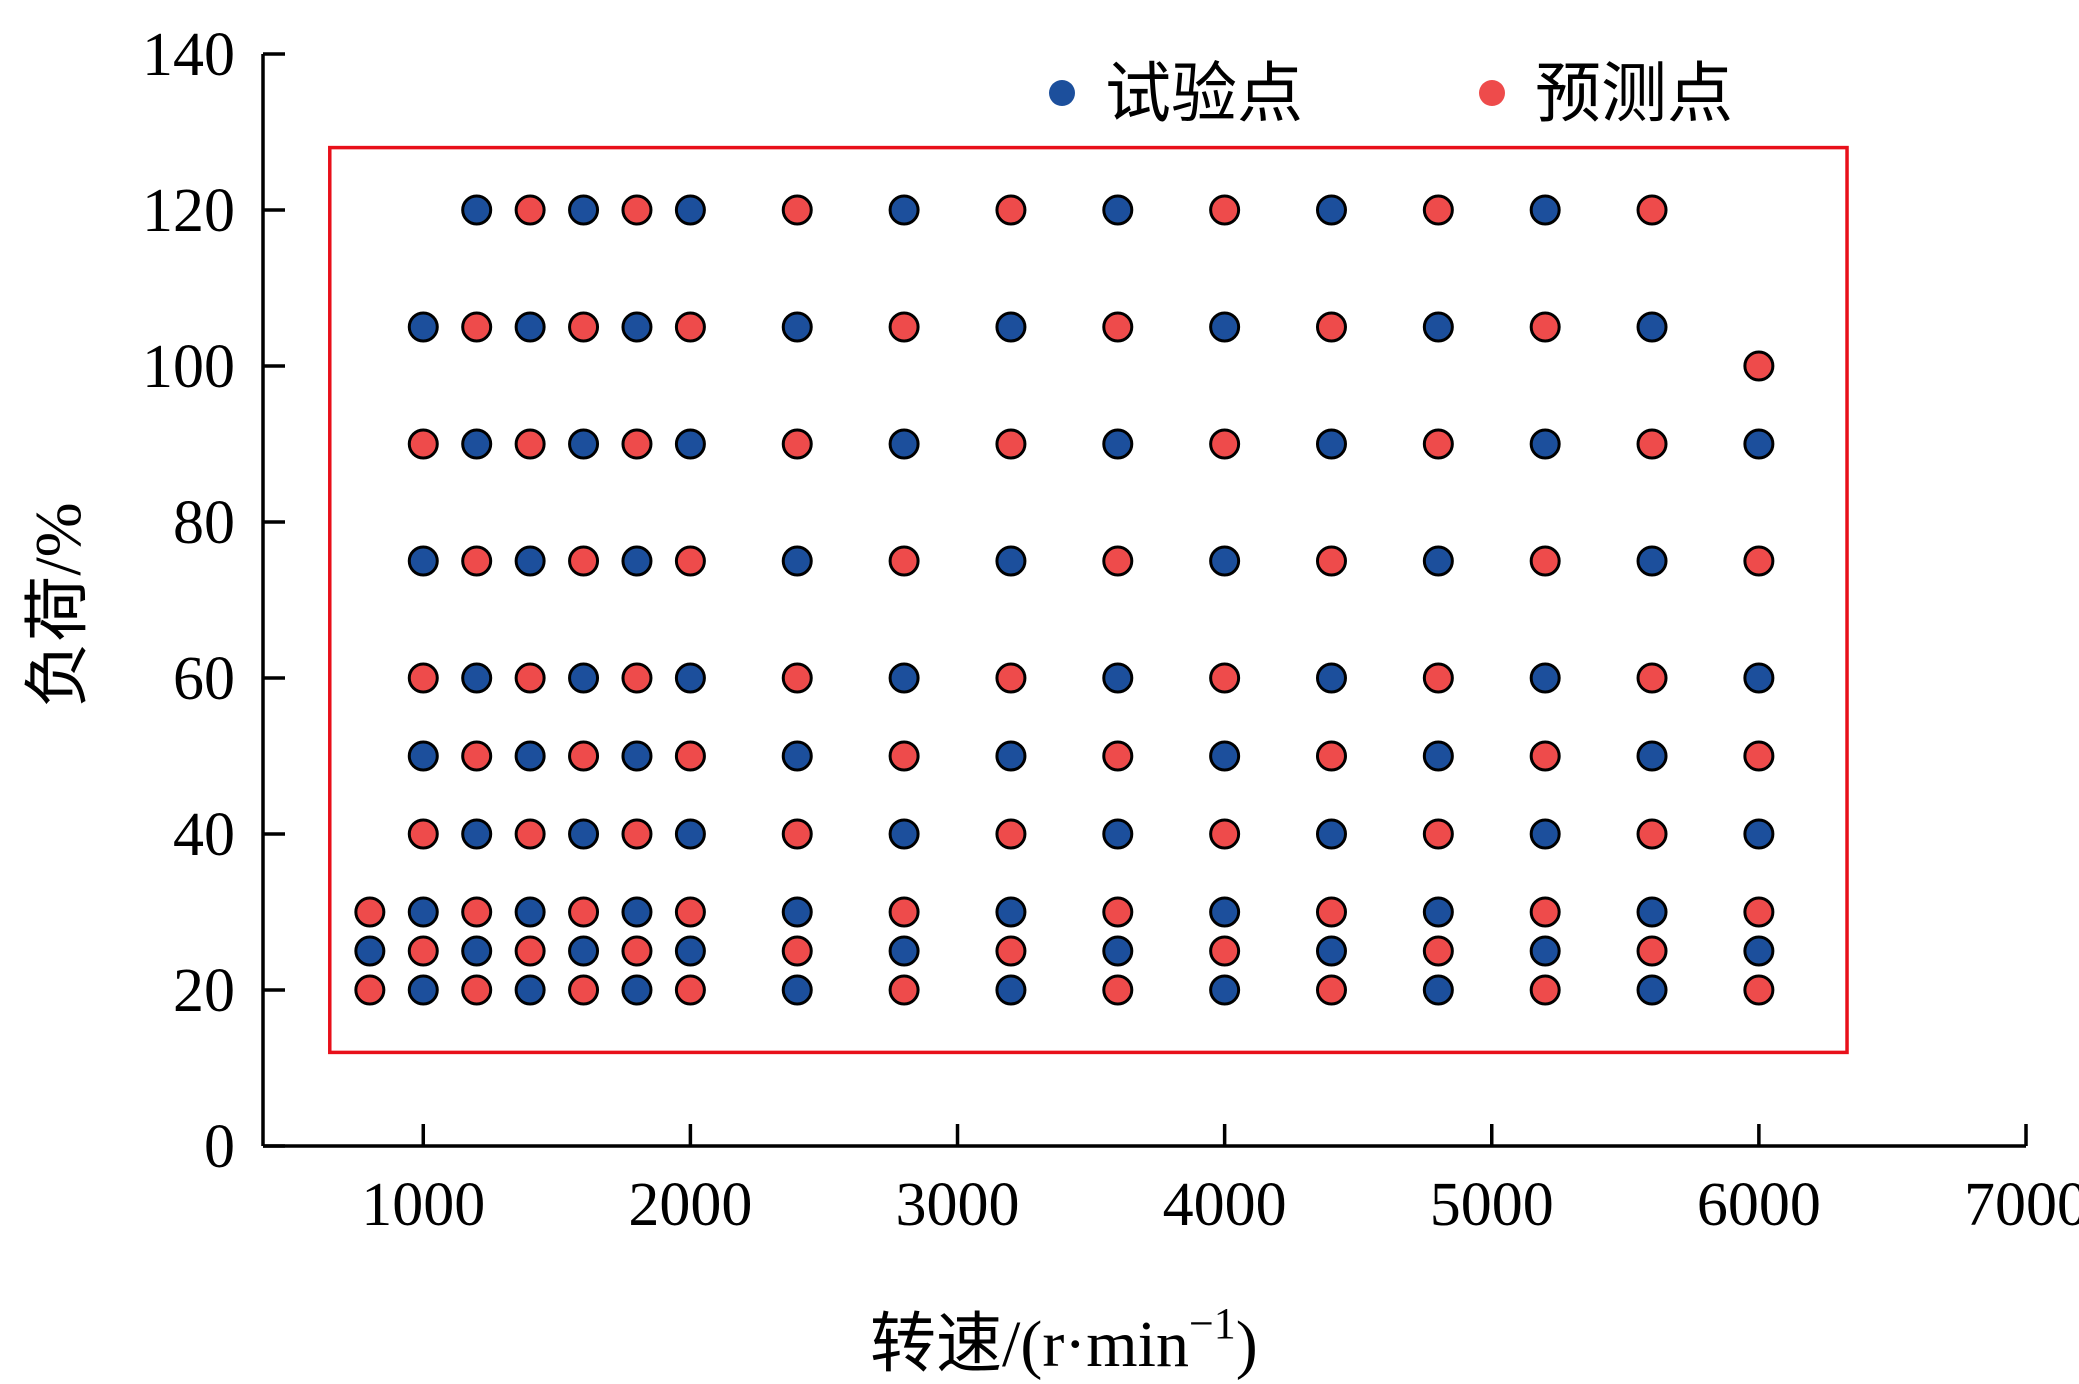  Describe the element at coordinates (188, 367) in the screenshot. I see `y-tick-label: 100` at that location.